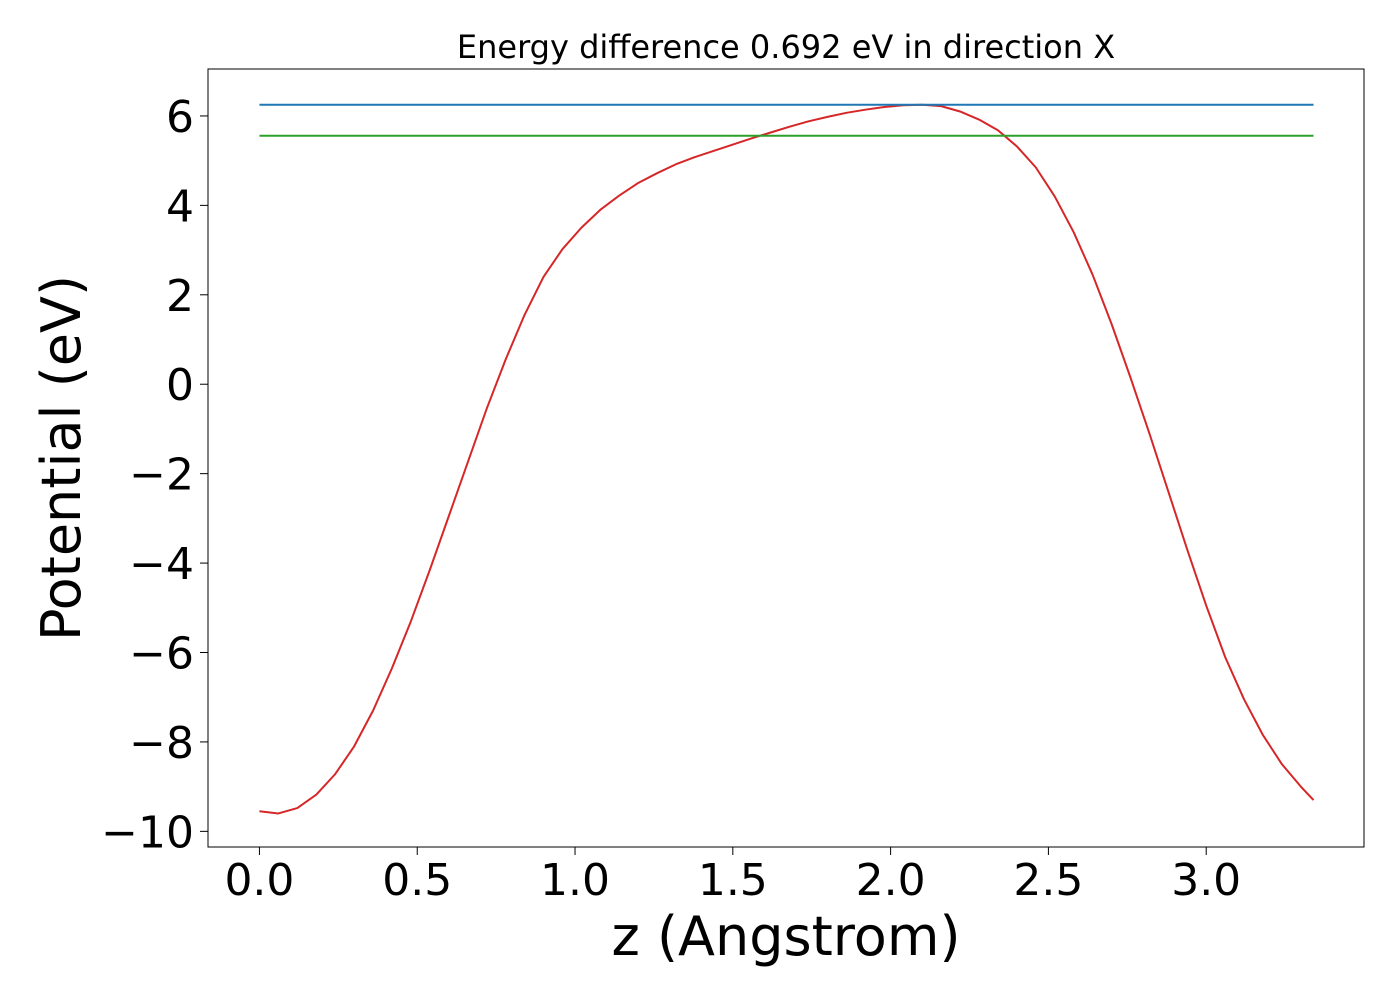  I want to click on y-tick-label: −6, so click(161, 654).